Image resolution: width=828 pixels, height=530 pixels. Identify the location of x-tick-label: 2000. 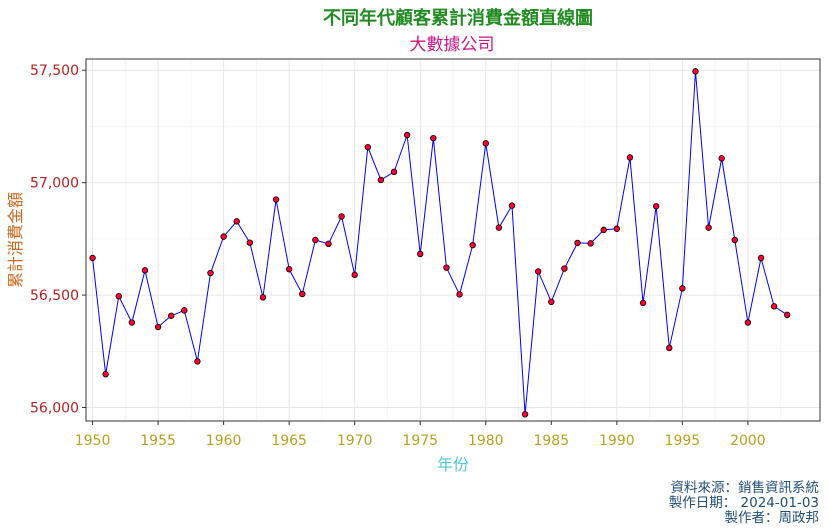
(748, 441).